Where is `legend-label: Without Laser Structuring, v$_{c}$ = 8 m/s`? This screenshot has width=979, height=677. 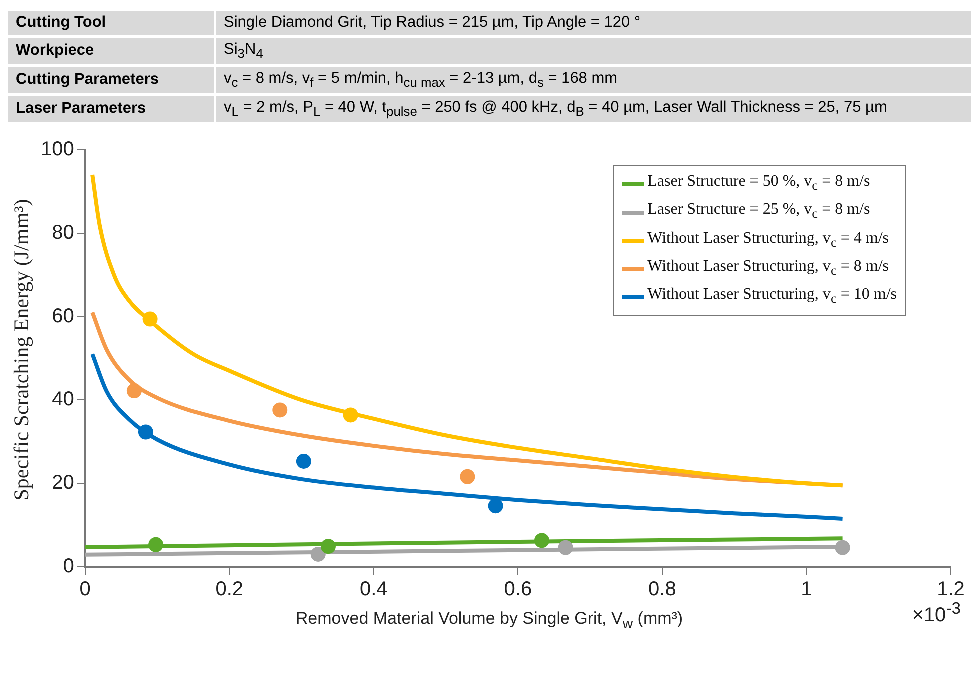 legend-label: Without Laser Structuring, v$_{c}$ = 8 m/s is located at coordinates (768, 268).